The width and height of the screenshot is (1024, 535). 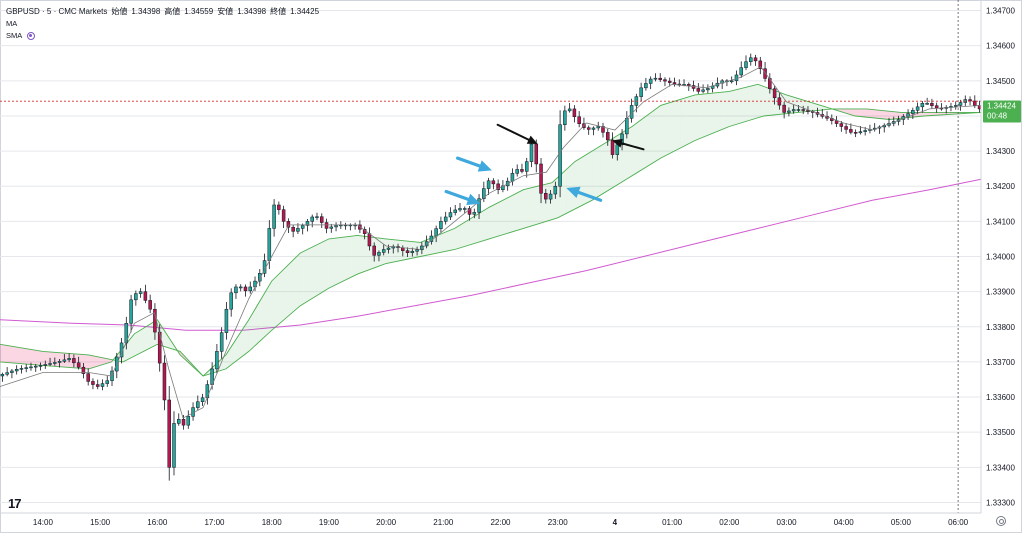 What do you see at coordinates (162, 36) in the screenshot?
I see `indicator-sma: SMA` at bounding box center [162, 36].